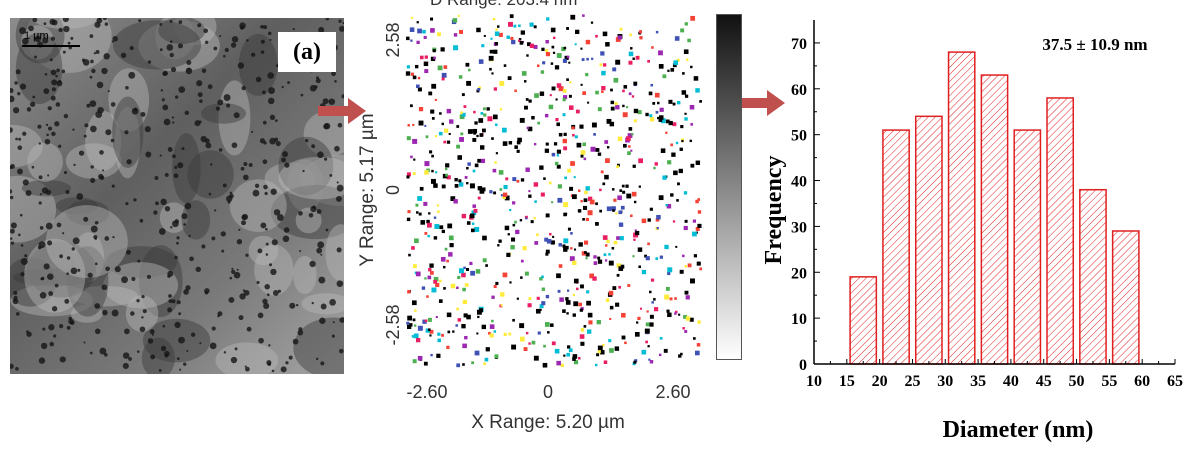 The height and width of the screenshot is (452, 1195). What do you see at coordinates (945, 381) in the screenshot?
I see `x-tick-label: 30` at bounding box center [945, 381].